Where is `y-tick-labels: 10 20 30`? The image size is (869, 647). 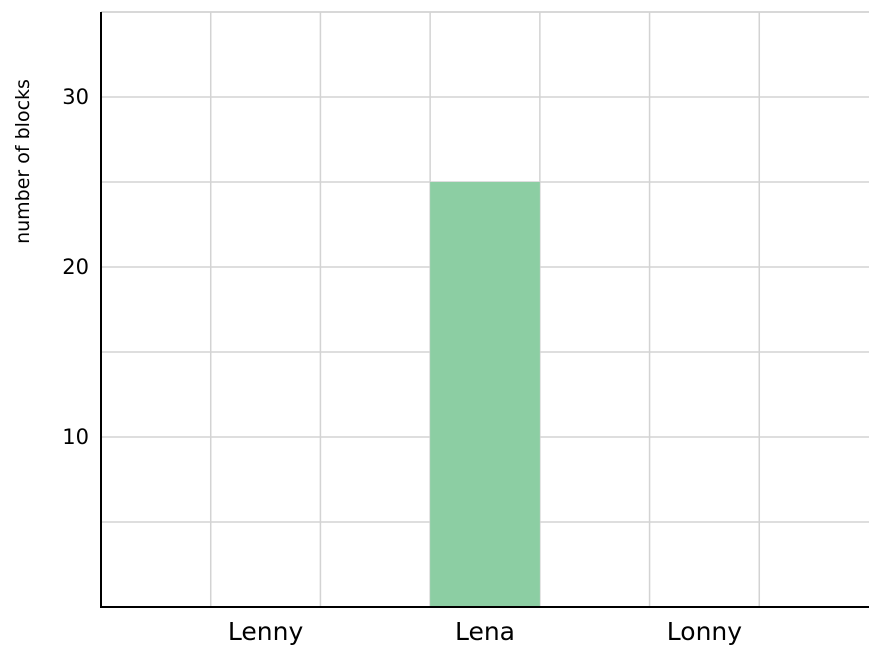 y-tick-labels: 10 20 30 is located at coordinates (75, 267).